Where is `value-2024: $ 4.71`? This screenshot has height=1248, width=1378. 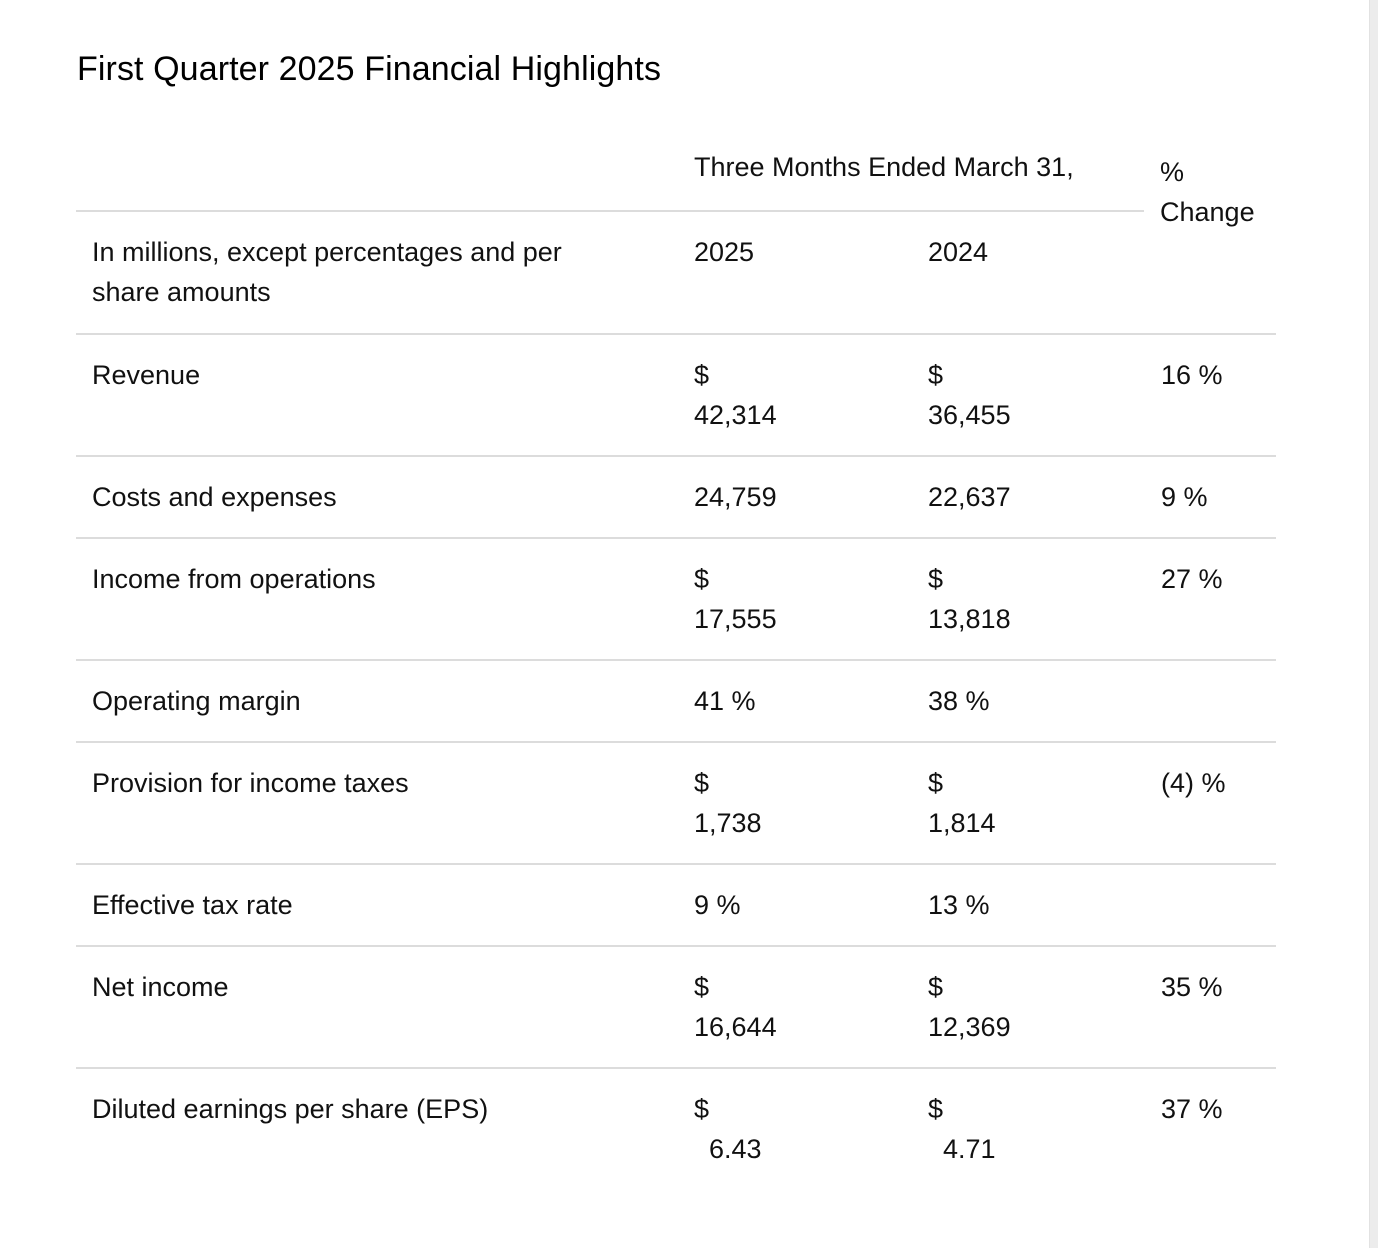
value-2024: $ 4.71 is located at coordinates (1028, 1129).